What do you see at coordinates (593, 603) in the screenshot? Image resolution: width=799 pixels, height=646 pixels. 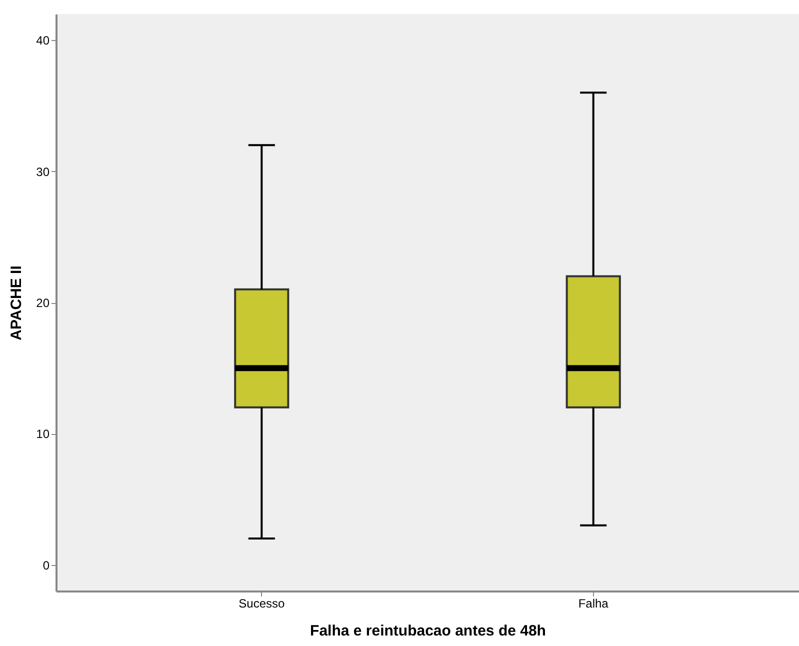 I see `x-tick-label: Falha` at bounding box center [593, 603].